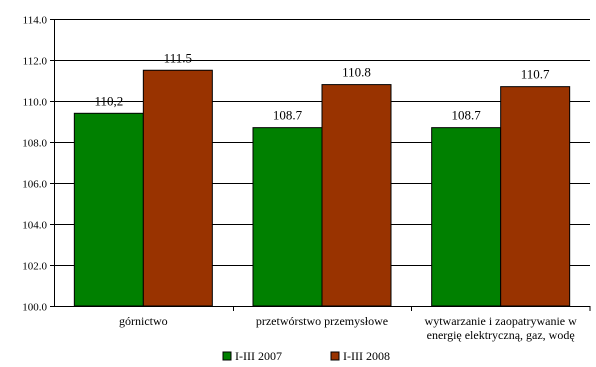  Describe the element at coordinates (322, 321) in the screenshot. I see `category-label: przetwórstwo przemysłowe` at that location.